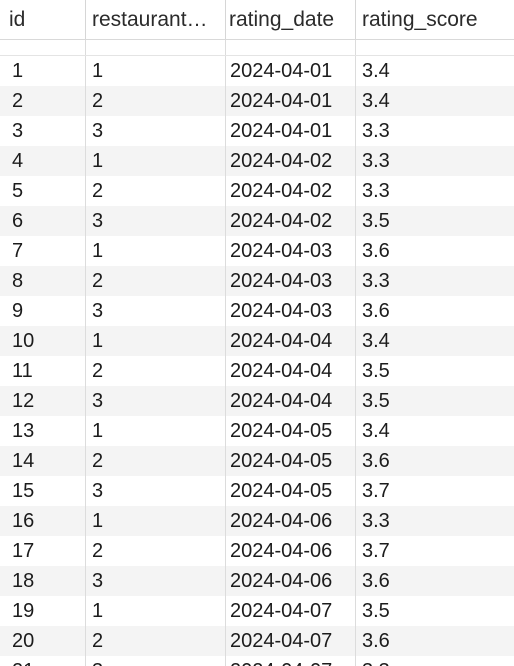 Image resolution: width=514 pixels, height=666 pixels. What do you see at coordinates (43, 641) in the screenshot?
I see `cell-id: 20` at bounding box center [43, 641].